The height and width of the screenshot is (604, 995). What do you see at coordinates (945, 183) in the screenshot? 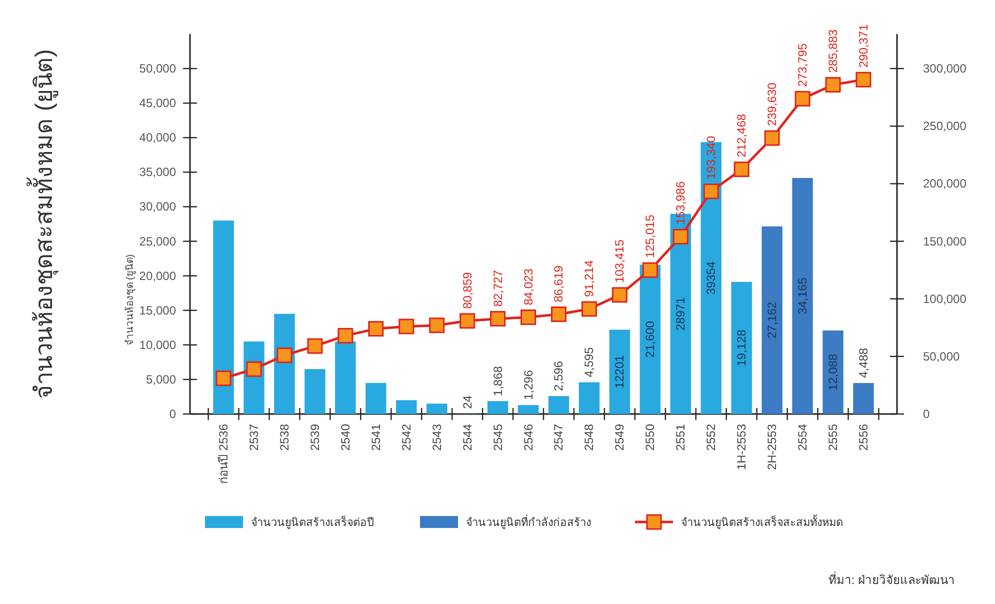
I see `y2-tick-label: 200,000` at bounding box center [945, 183].